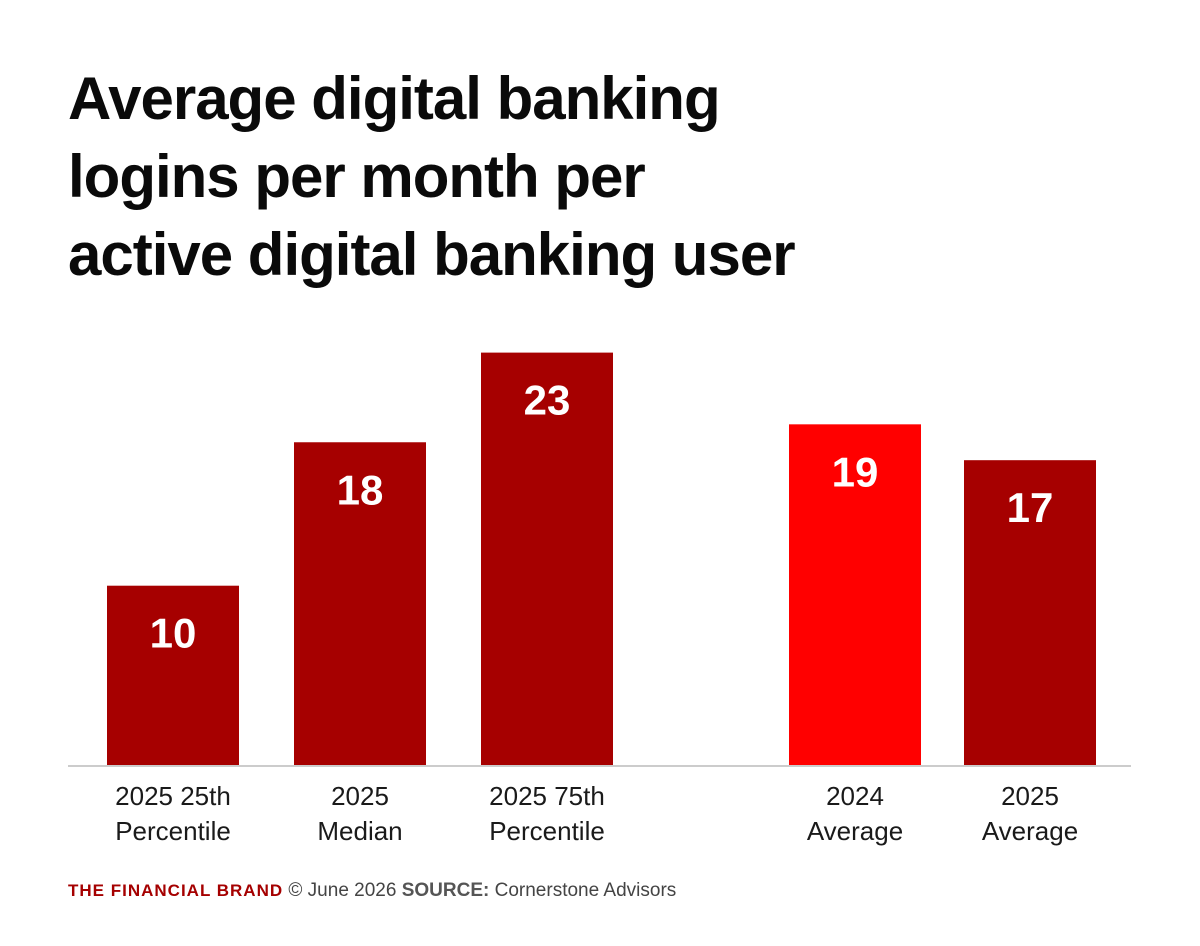 Image resolution: width=1200 pixels, height=946 pixels. I want to click on data-label-5: 17, so click(1030, 507).